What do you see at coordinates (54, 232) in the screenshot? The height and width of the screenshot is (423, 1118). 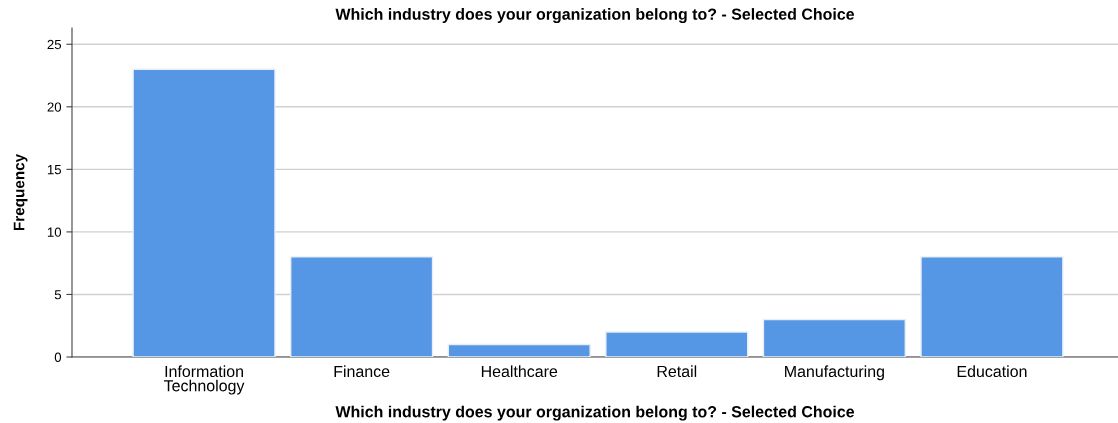 I see `y-tick-label: 10` at bounding box center [54, 232].